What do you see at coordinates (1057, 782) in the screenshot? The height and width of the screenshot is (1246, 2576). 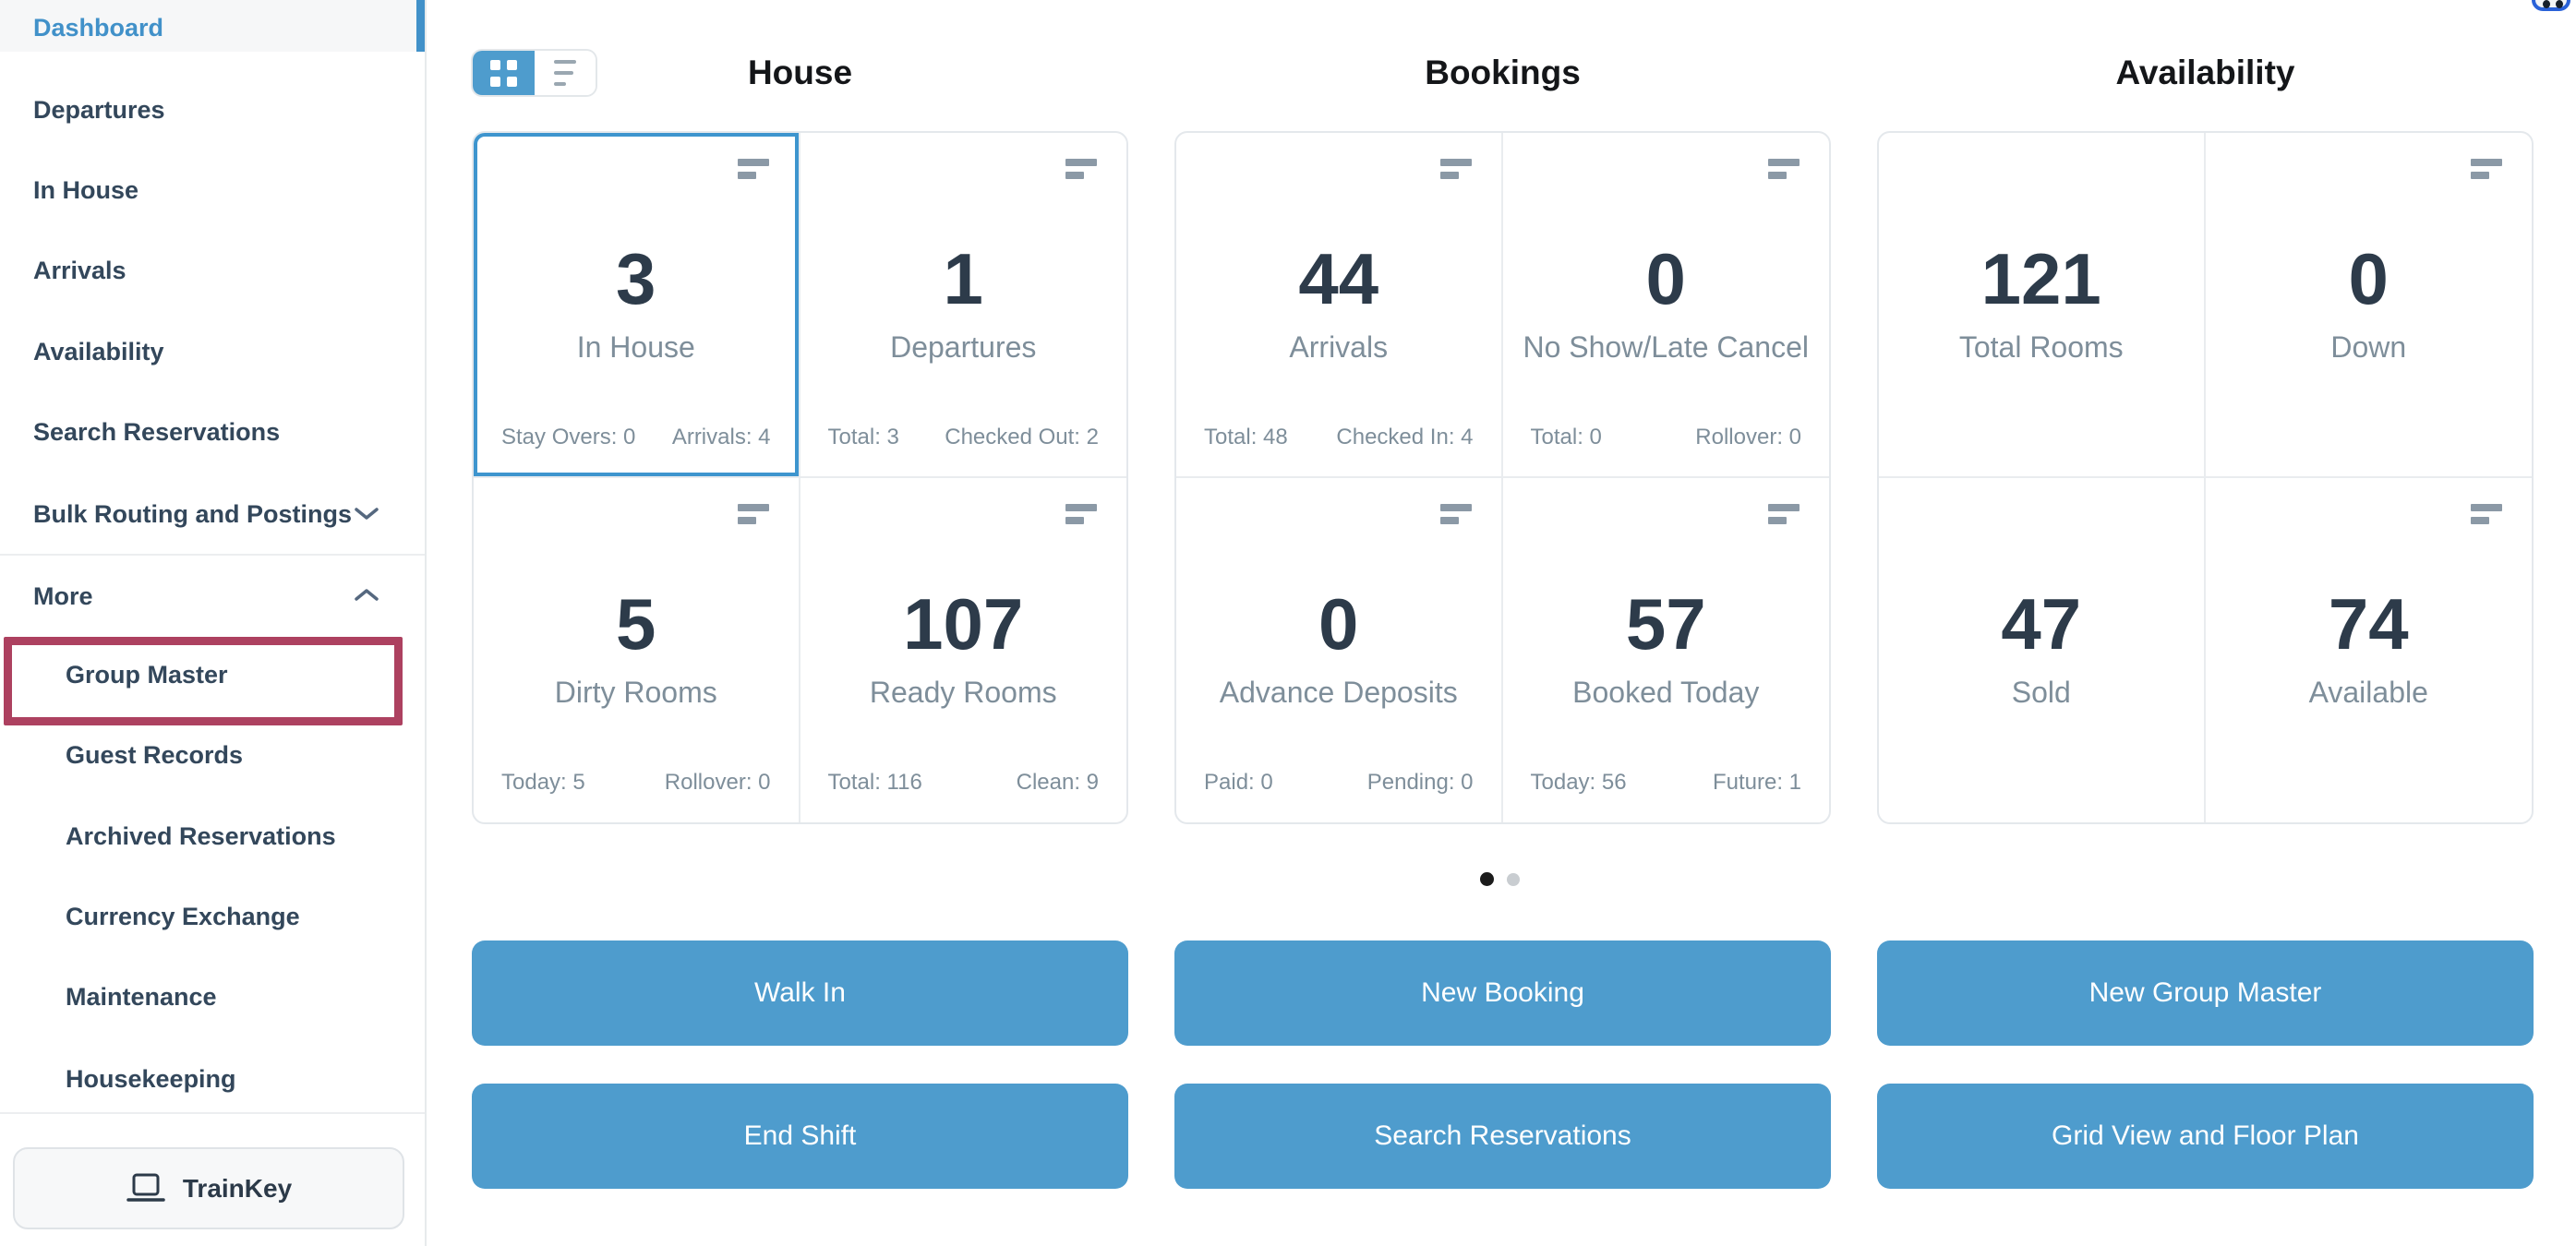 I see `stat-foot-right: Clean: 9` at bounding box center [1057, 782].